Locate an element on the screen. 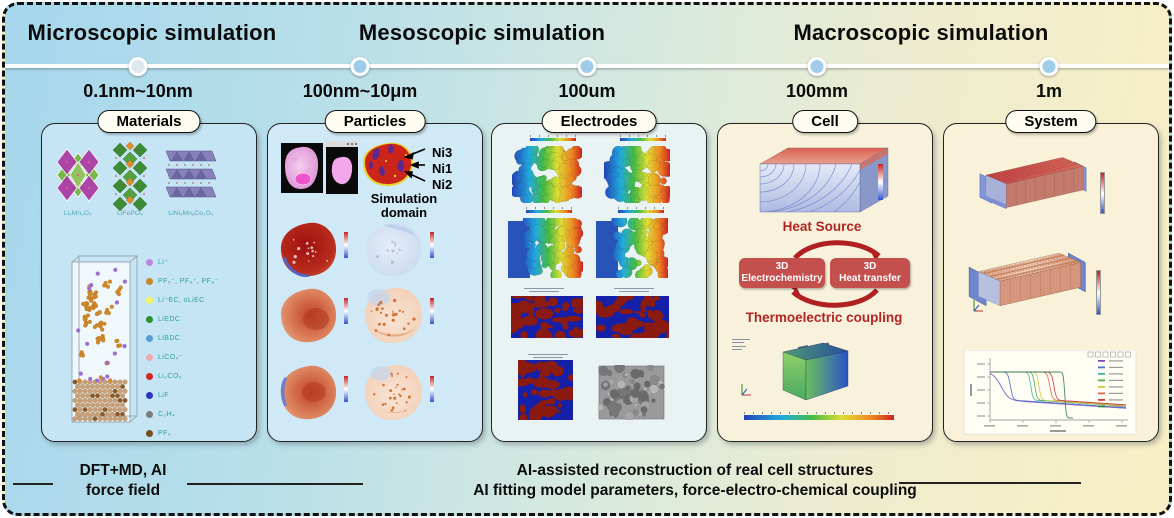  temperature-colorbar is located at coordinates (1102, 193).